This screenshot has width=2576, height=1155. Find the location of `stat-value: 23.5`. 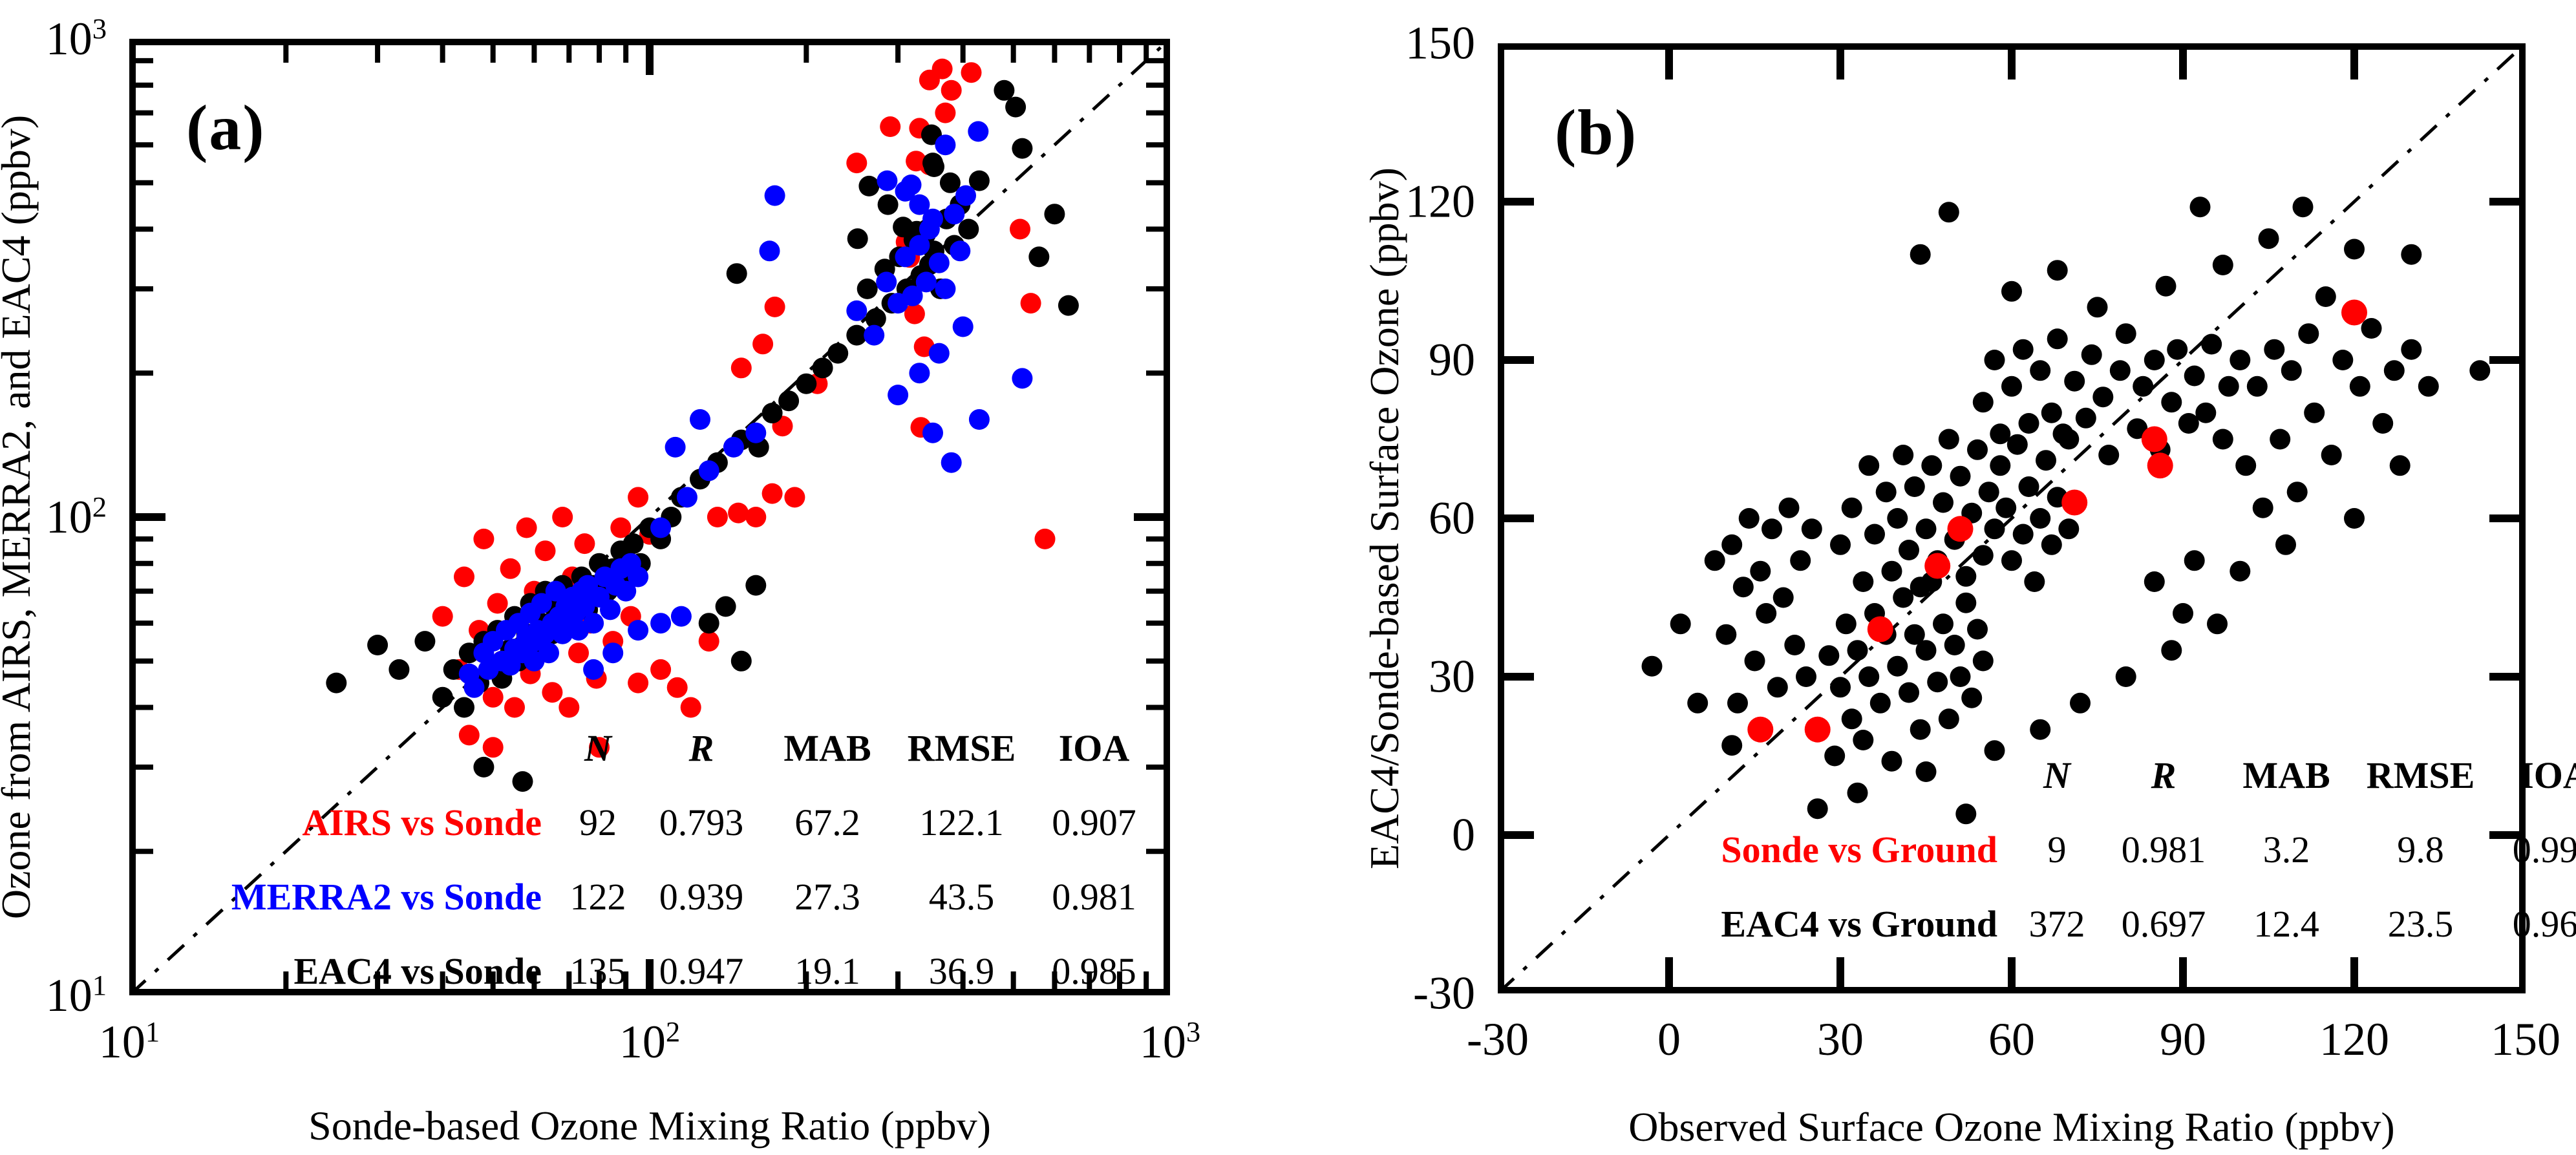

stat-value: 23.5 is located at coordinates (2420, 924).